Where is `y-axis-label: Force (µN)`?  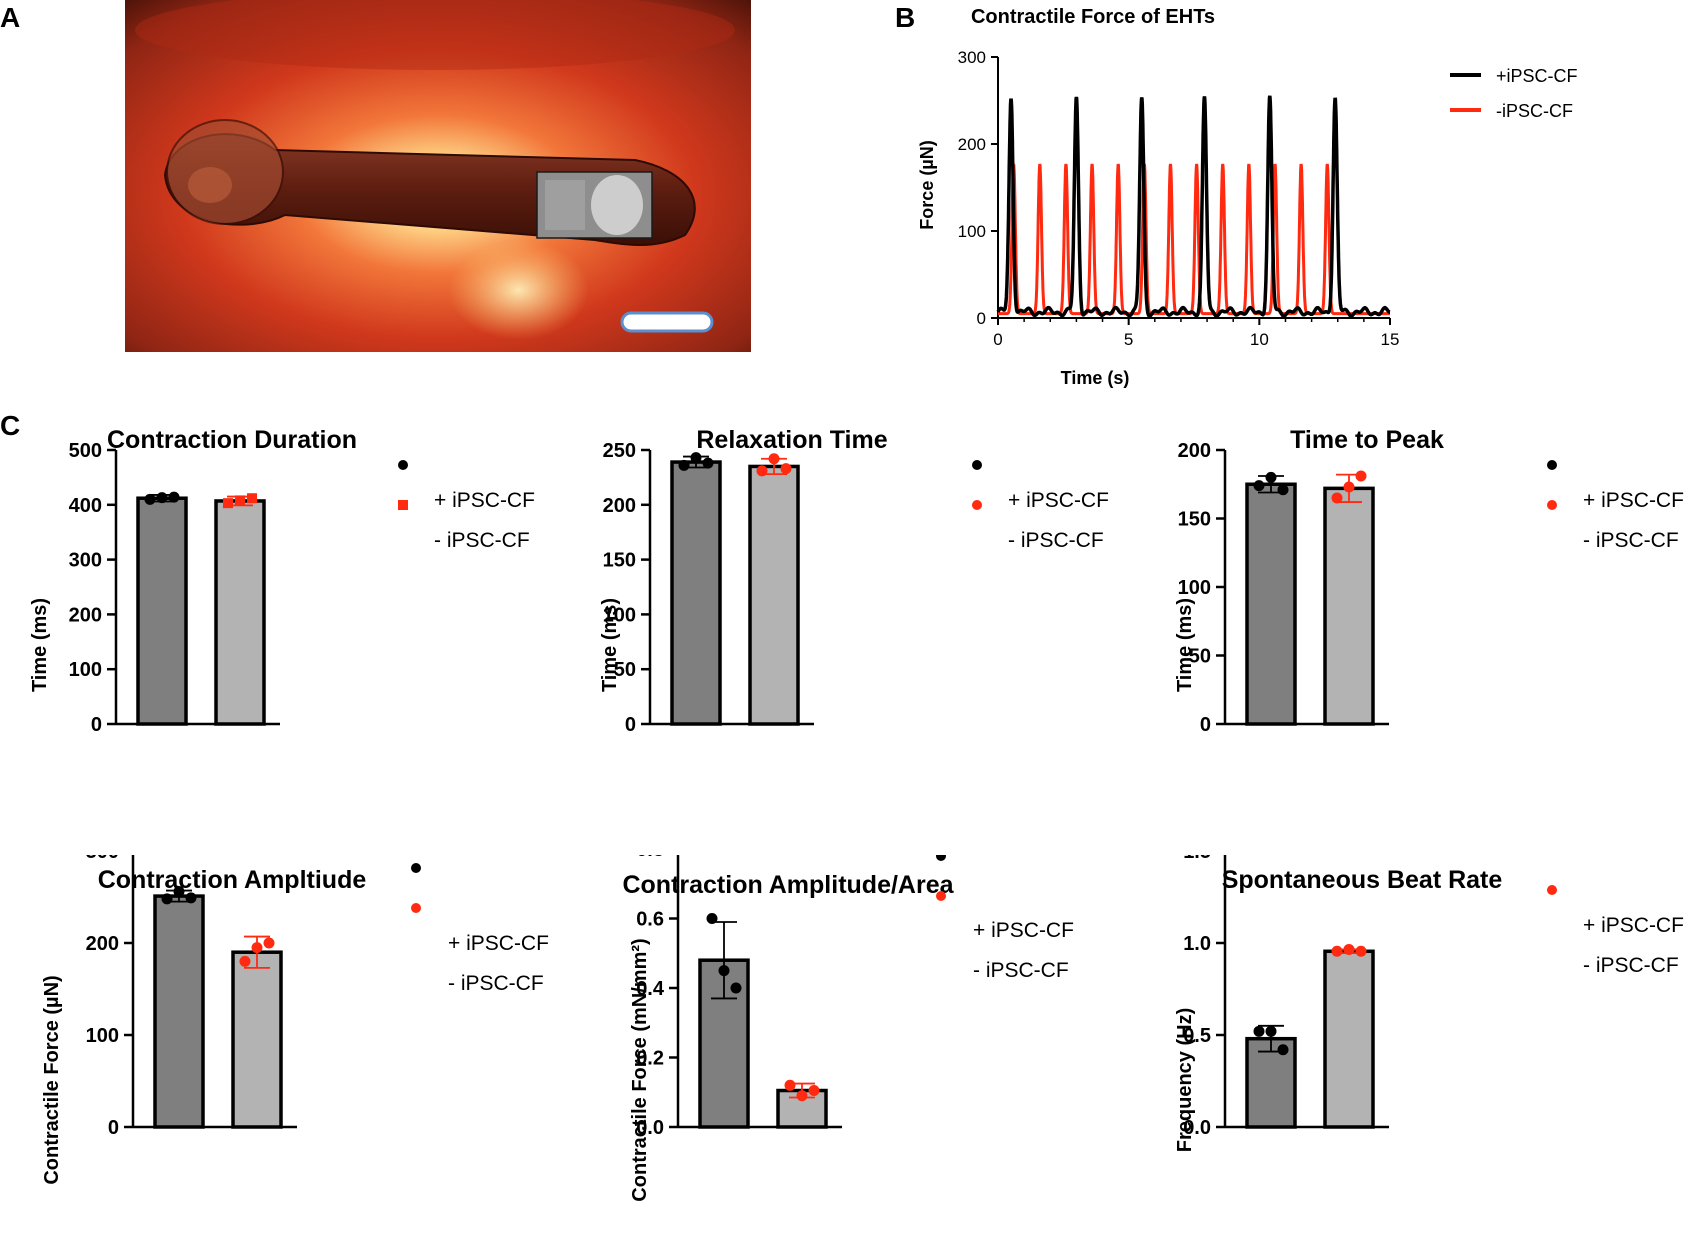
y-axis-label: Force (µN) is located at coordinates (927, 184).